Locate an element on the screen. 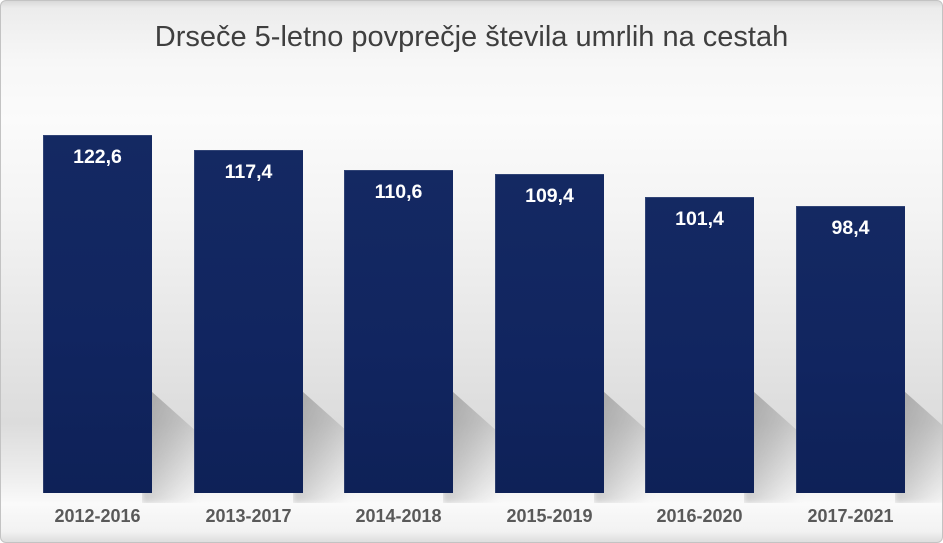  x-axis-label: 2013-2017 is located at coordinates (248, 516).